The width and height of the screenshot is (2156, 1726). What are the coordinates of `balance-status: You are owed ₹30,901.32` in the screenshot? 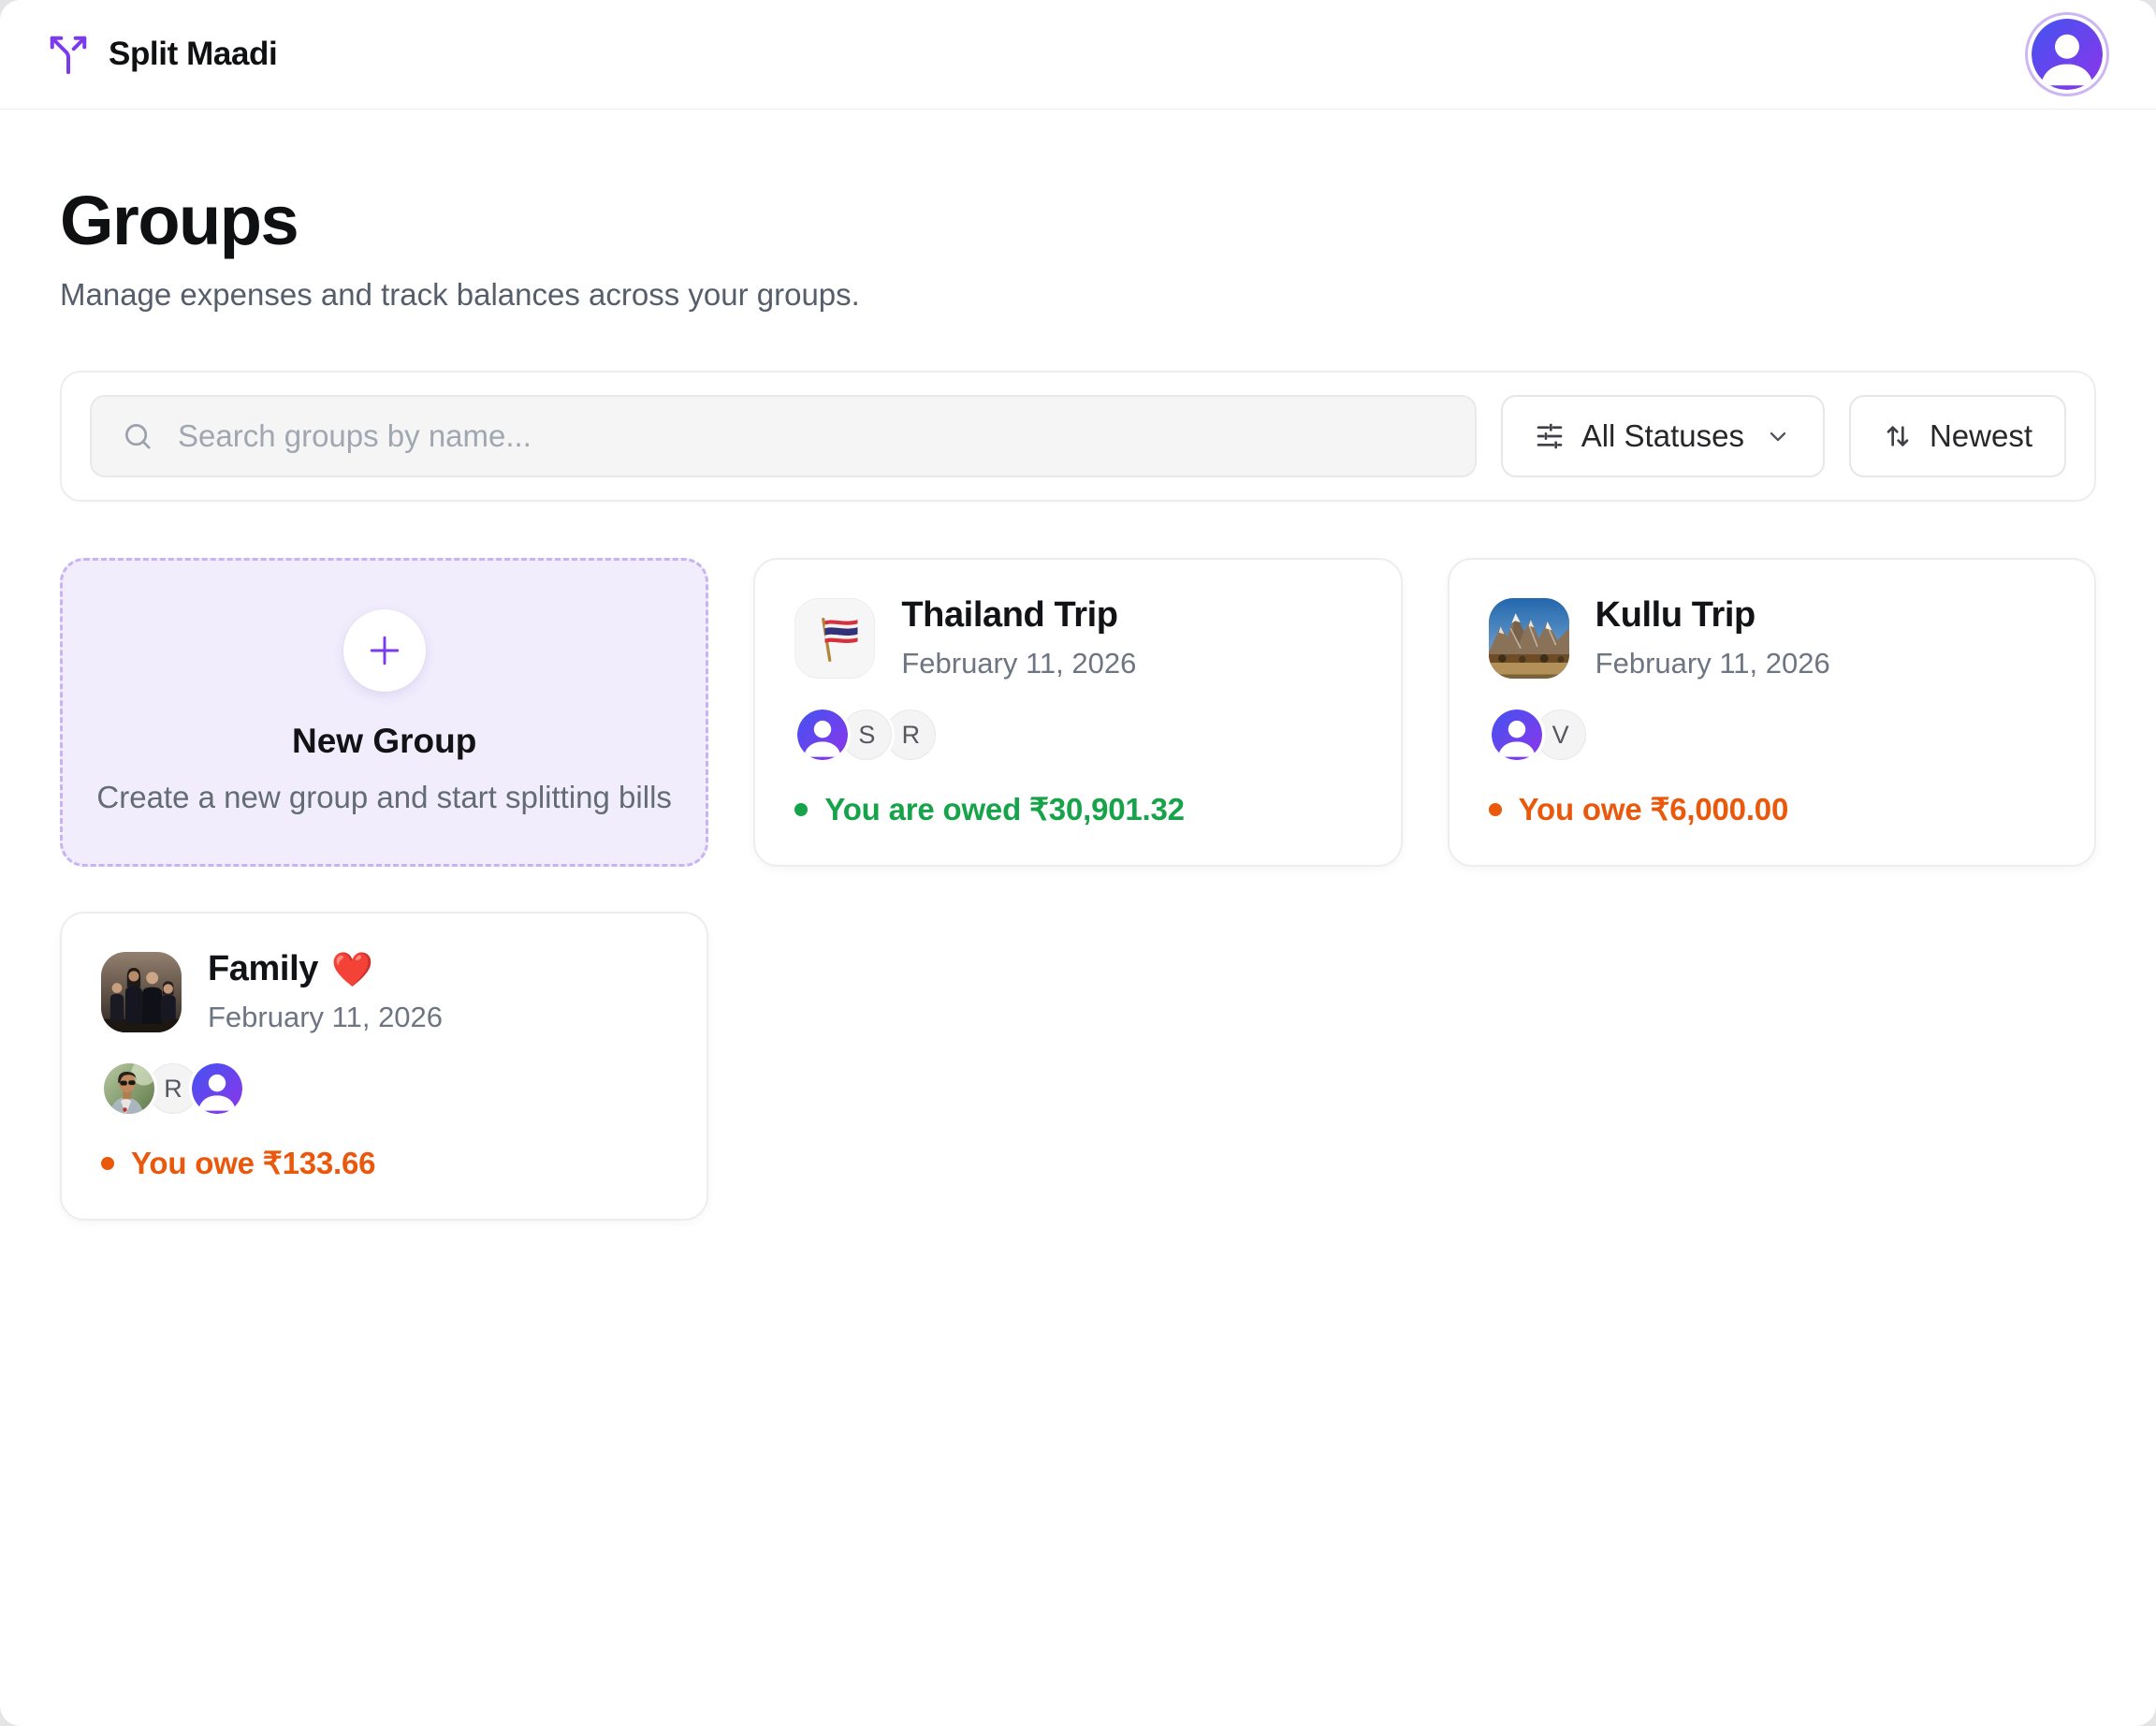 It's located at (1077, 809).